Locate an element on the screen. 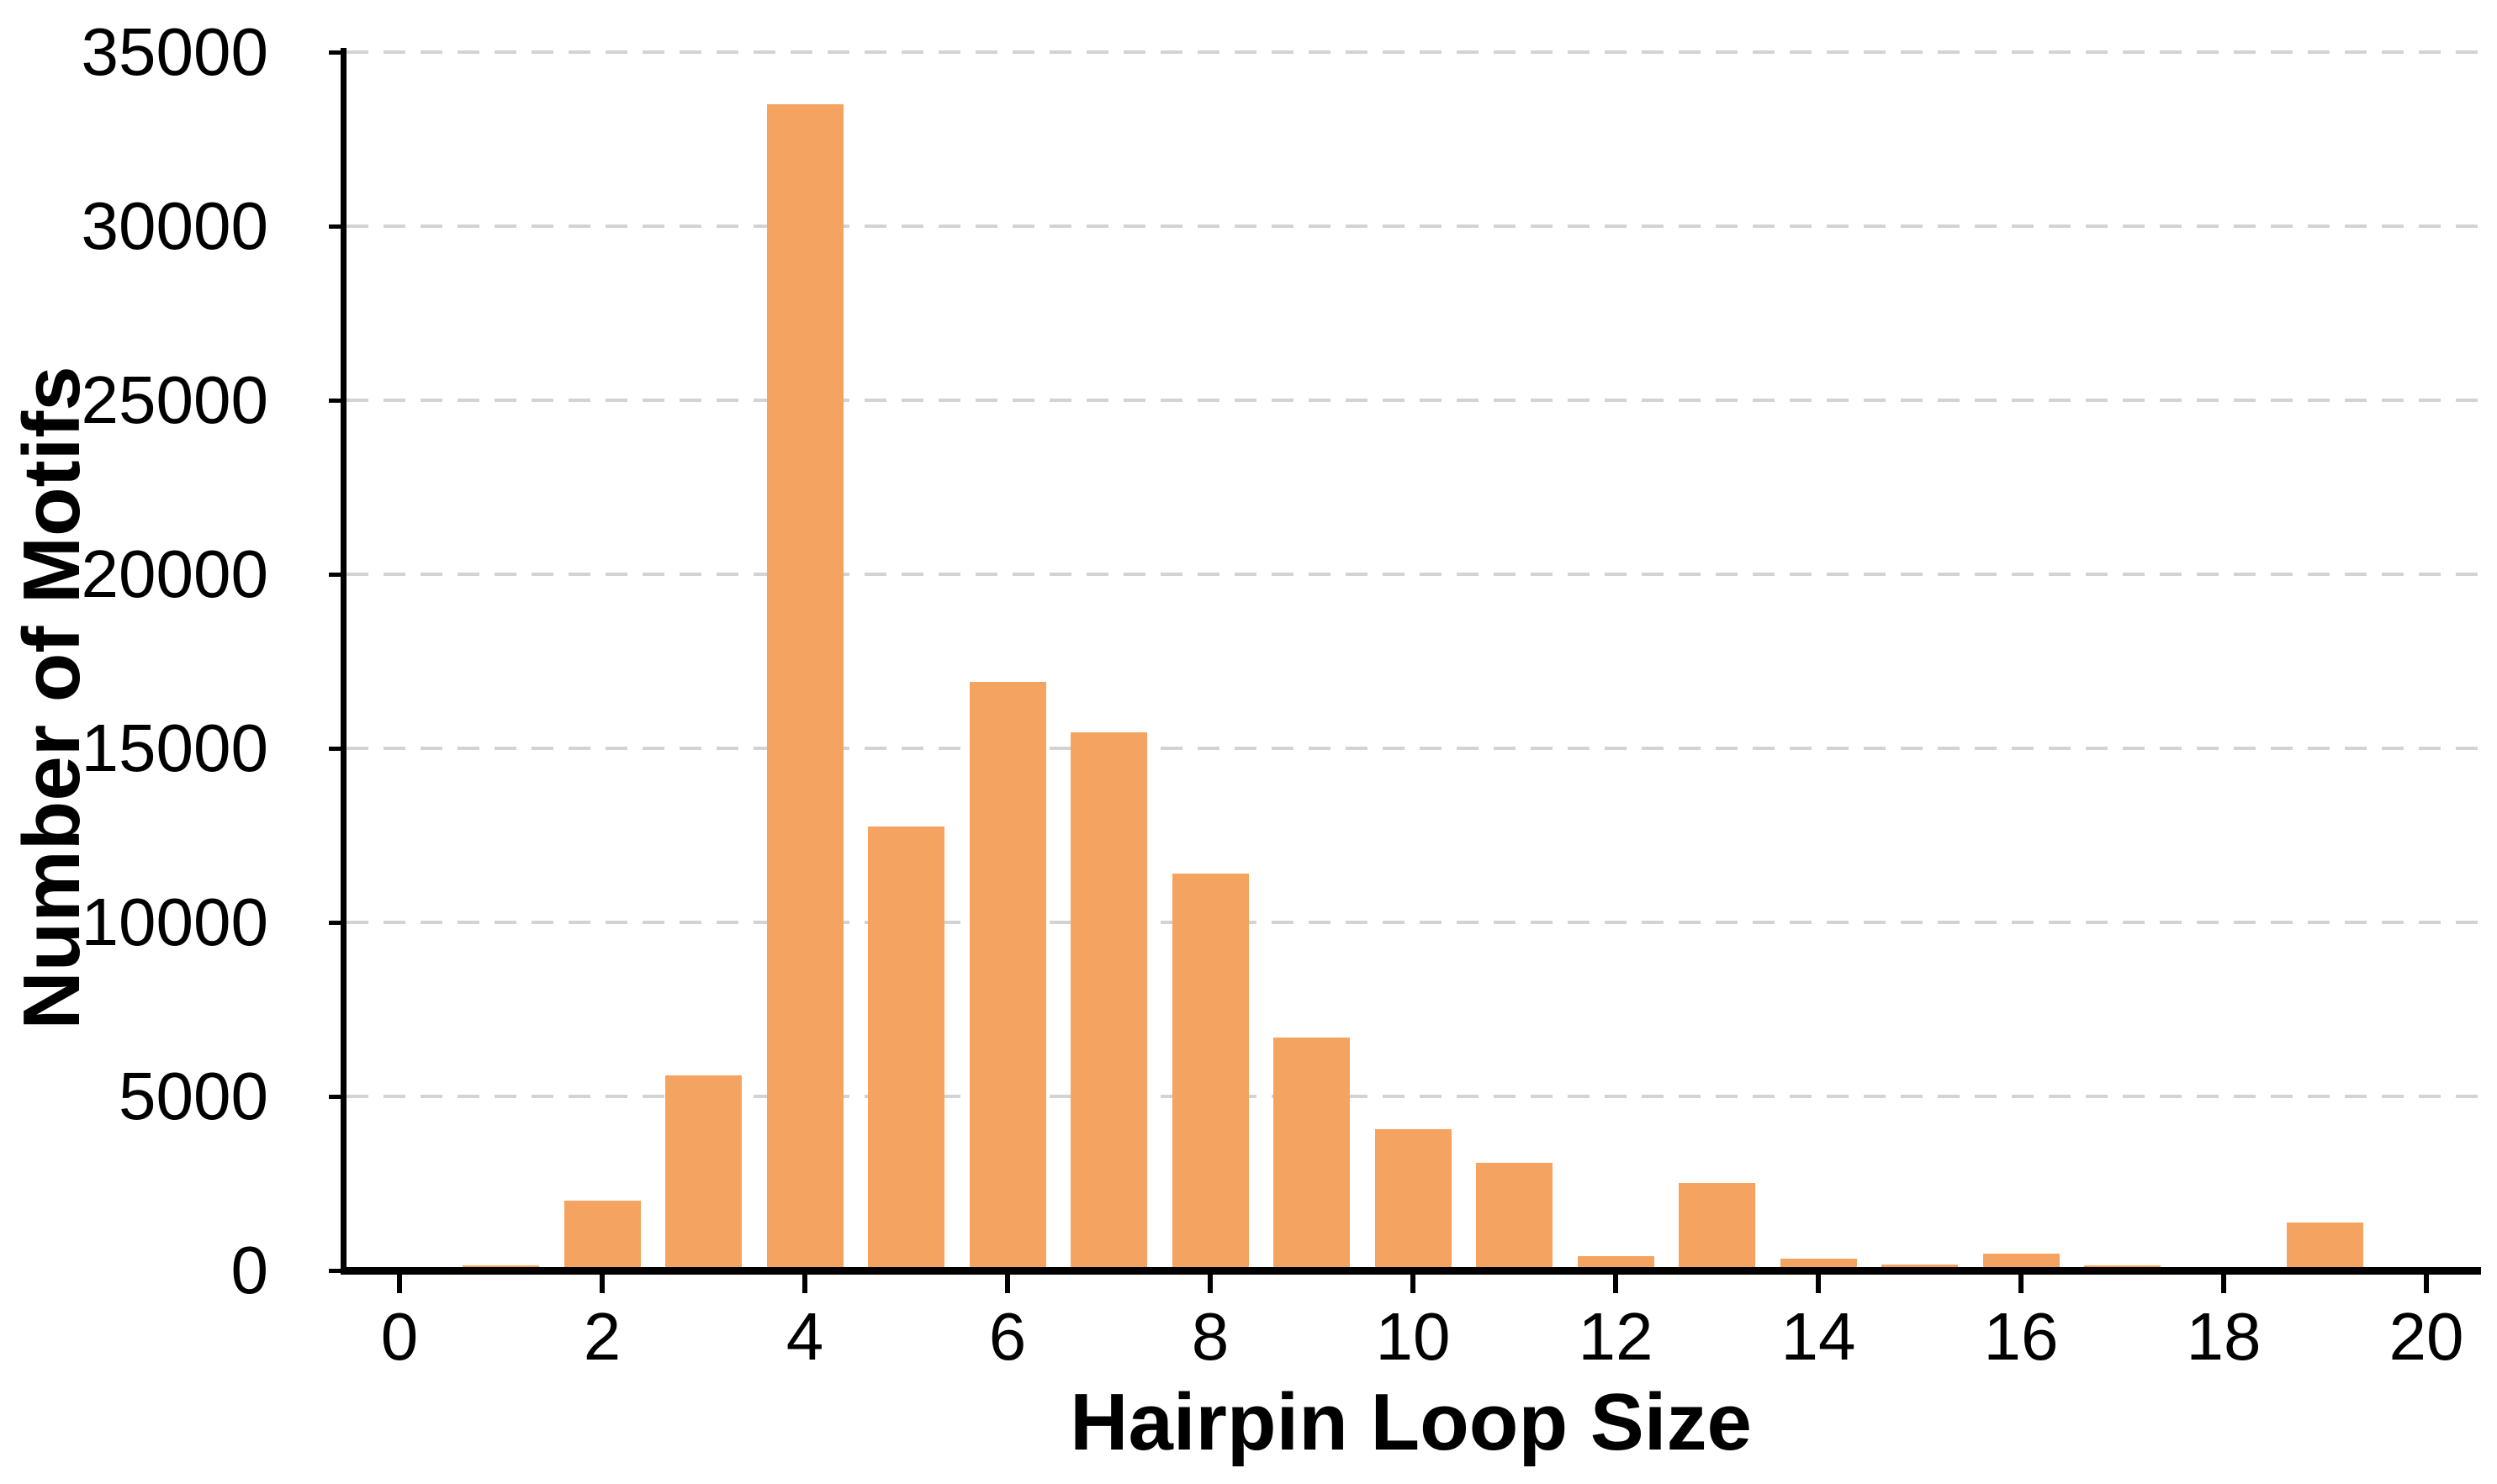 This screenshot has height=1484, width=2497. bar-x6 is located at coordinates (1008, 976).